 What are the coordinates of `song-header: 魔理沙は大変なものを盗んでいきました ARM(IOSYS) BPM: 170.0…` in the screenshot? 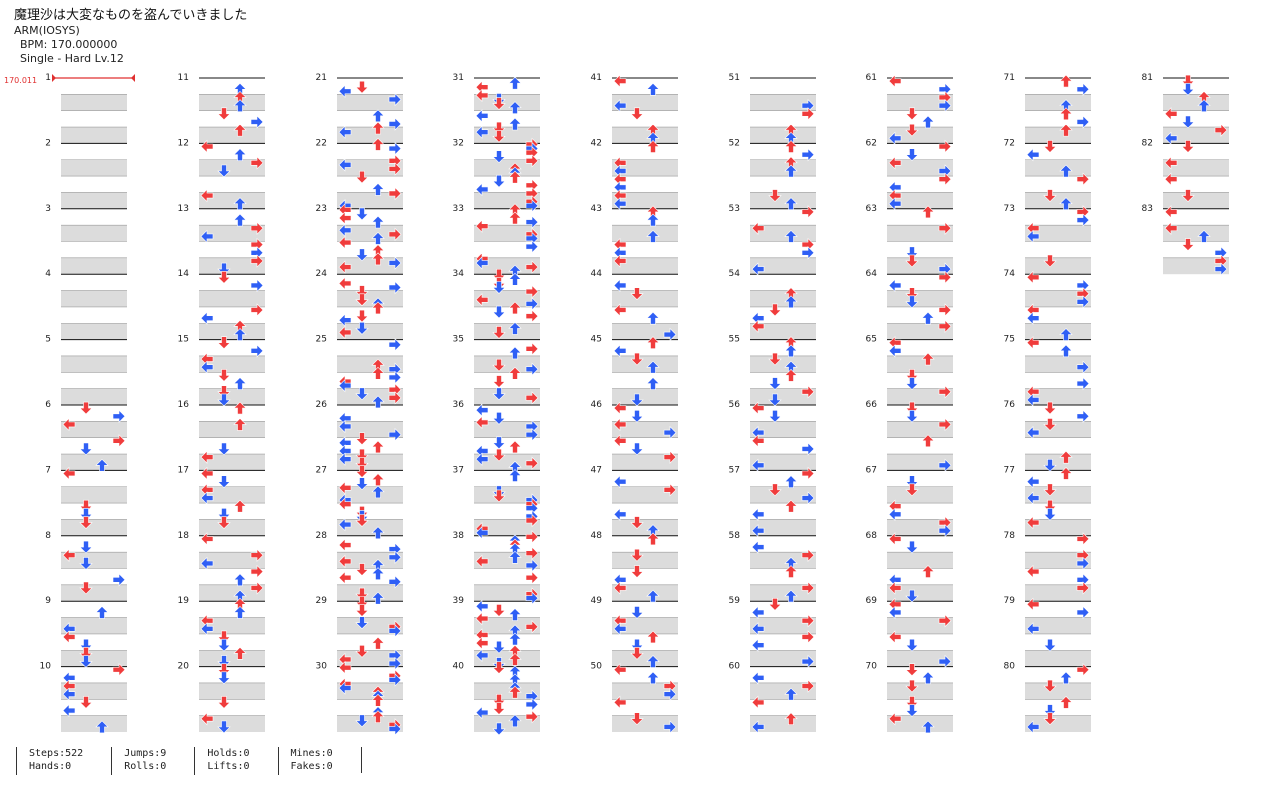 It's located at (130, 37).